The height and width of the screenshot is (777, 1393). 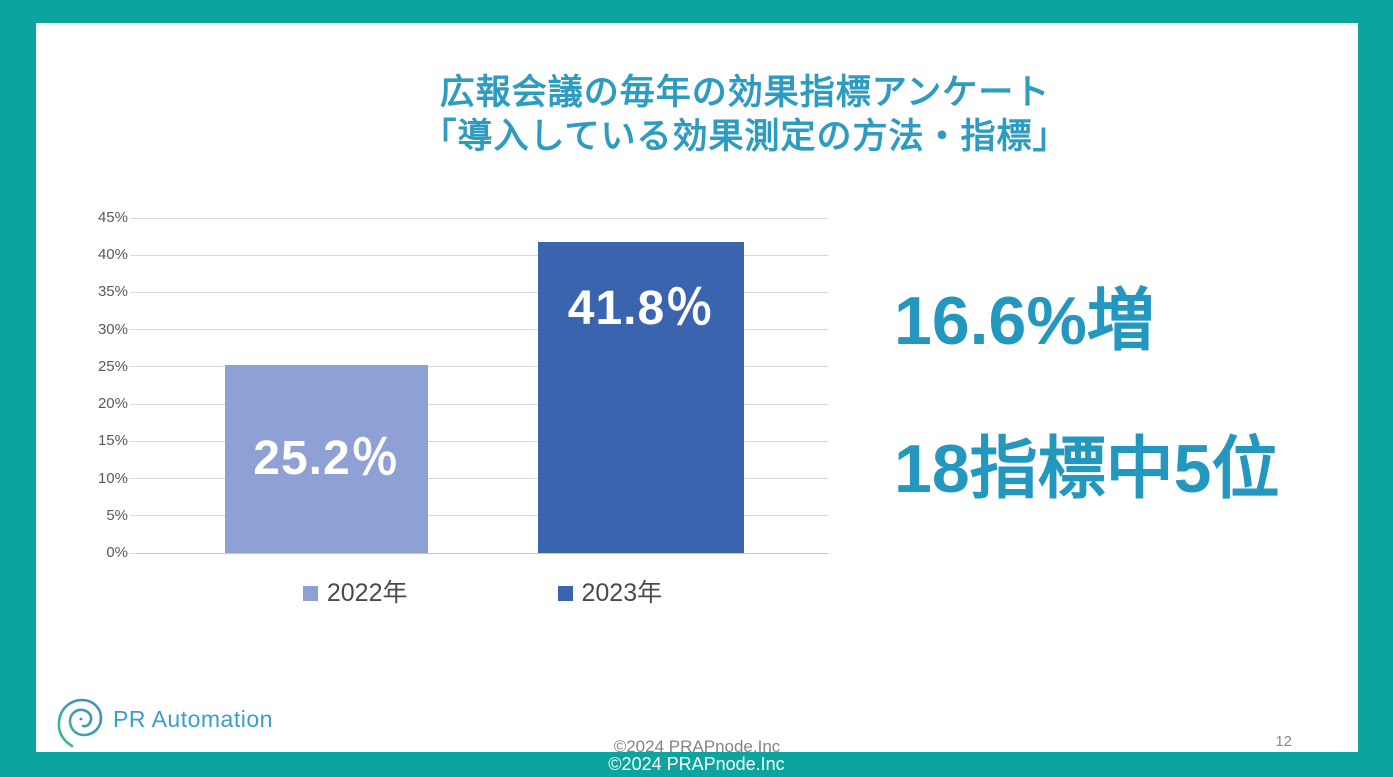 What do you see at coordinates (112, 478) in the screenshot?
I see `y-axis-label-10: 10%` at bounding box center [112, 478].